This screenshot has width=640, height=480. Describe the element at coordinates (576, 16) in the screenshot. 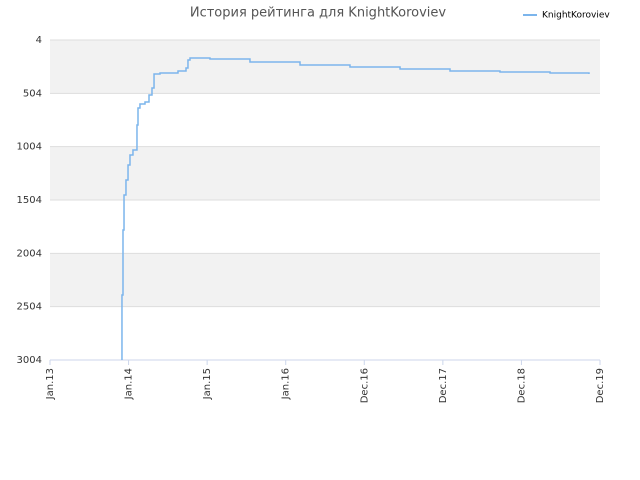

I see `legend-label: KnightKoroviev` at that location.